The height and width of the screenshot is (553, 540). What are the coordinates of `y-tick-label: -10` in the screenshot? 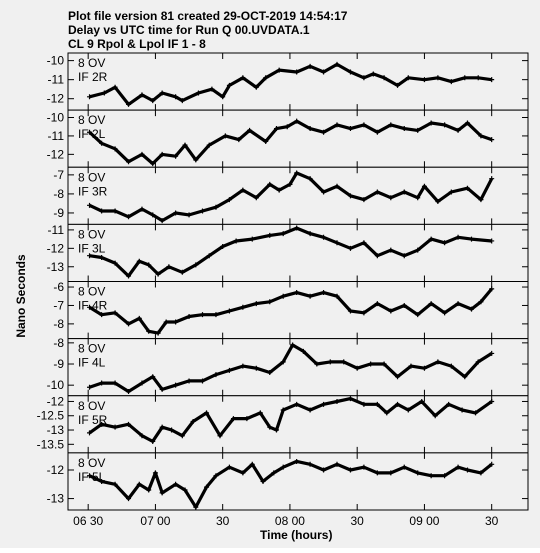 It's located at (56, 117).